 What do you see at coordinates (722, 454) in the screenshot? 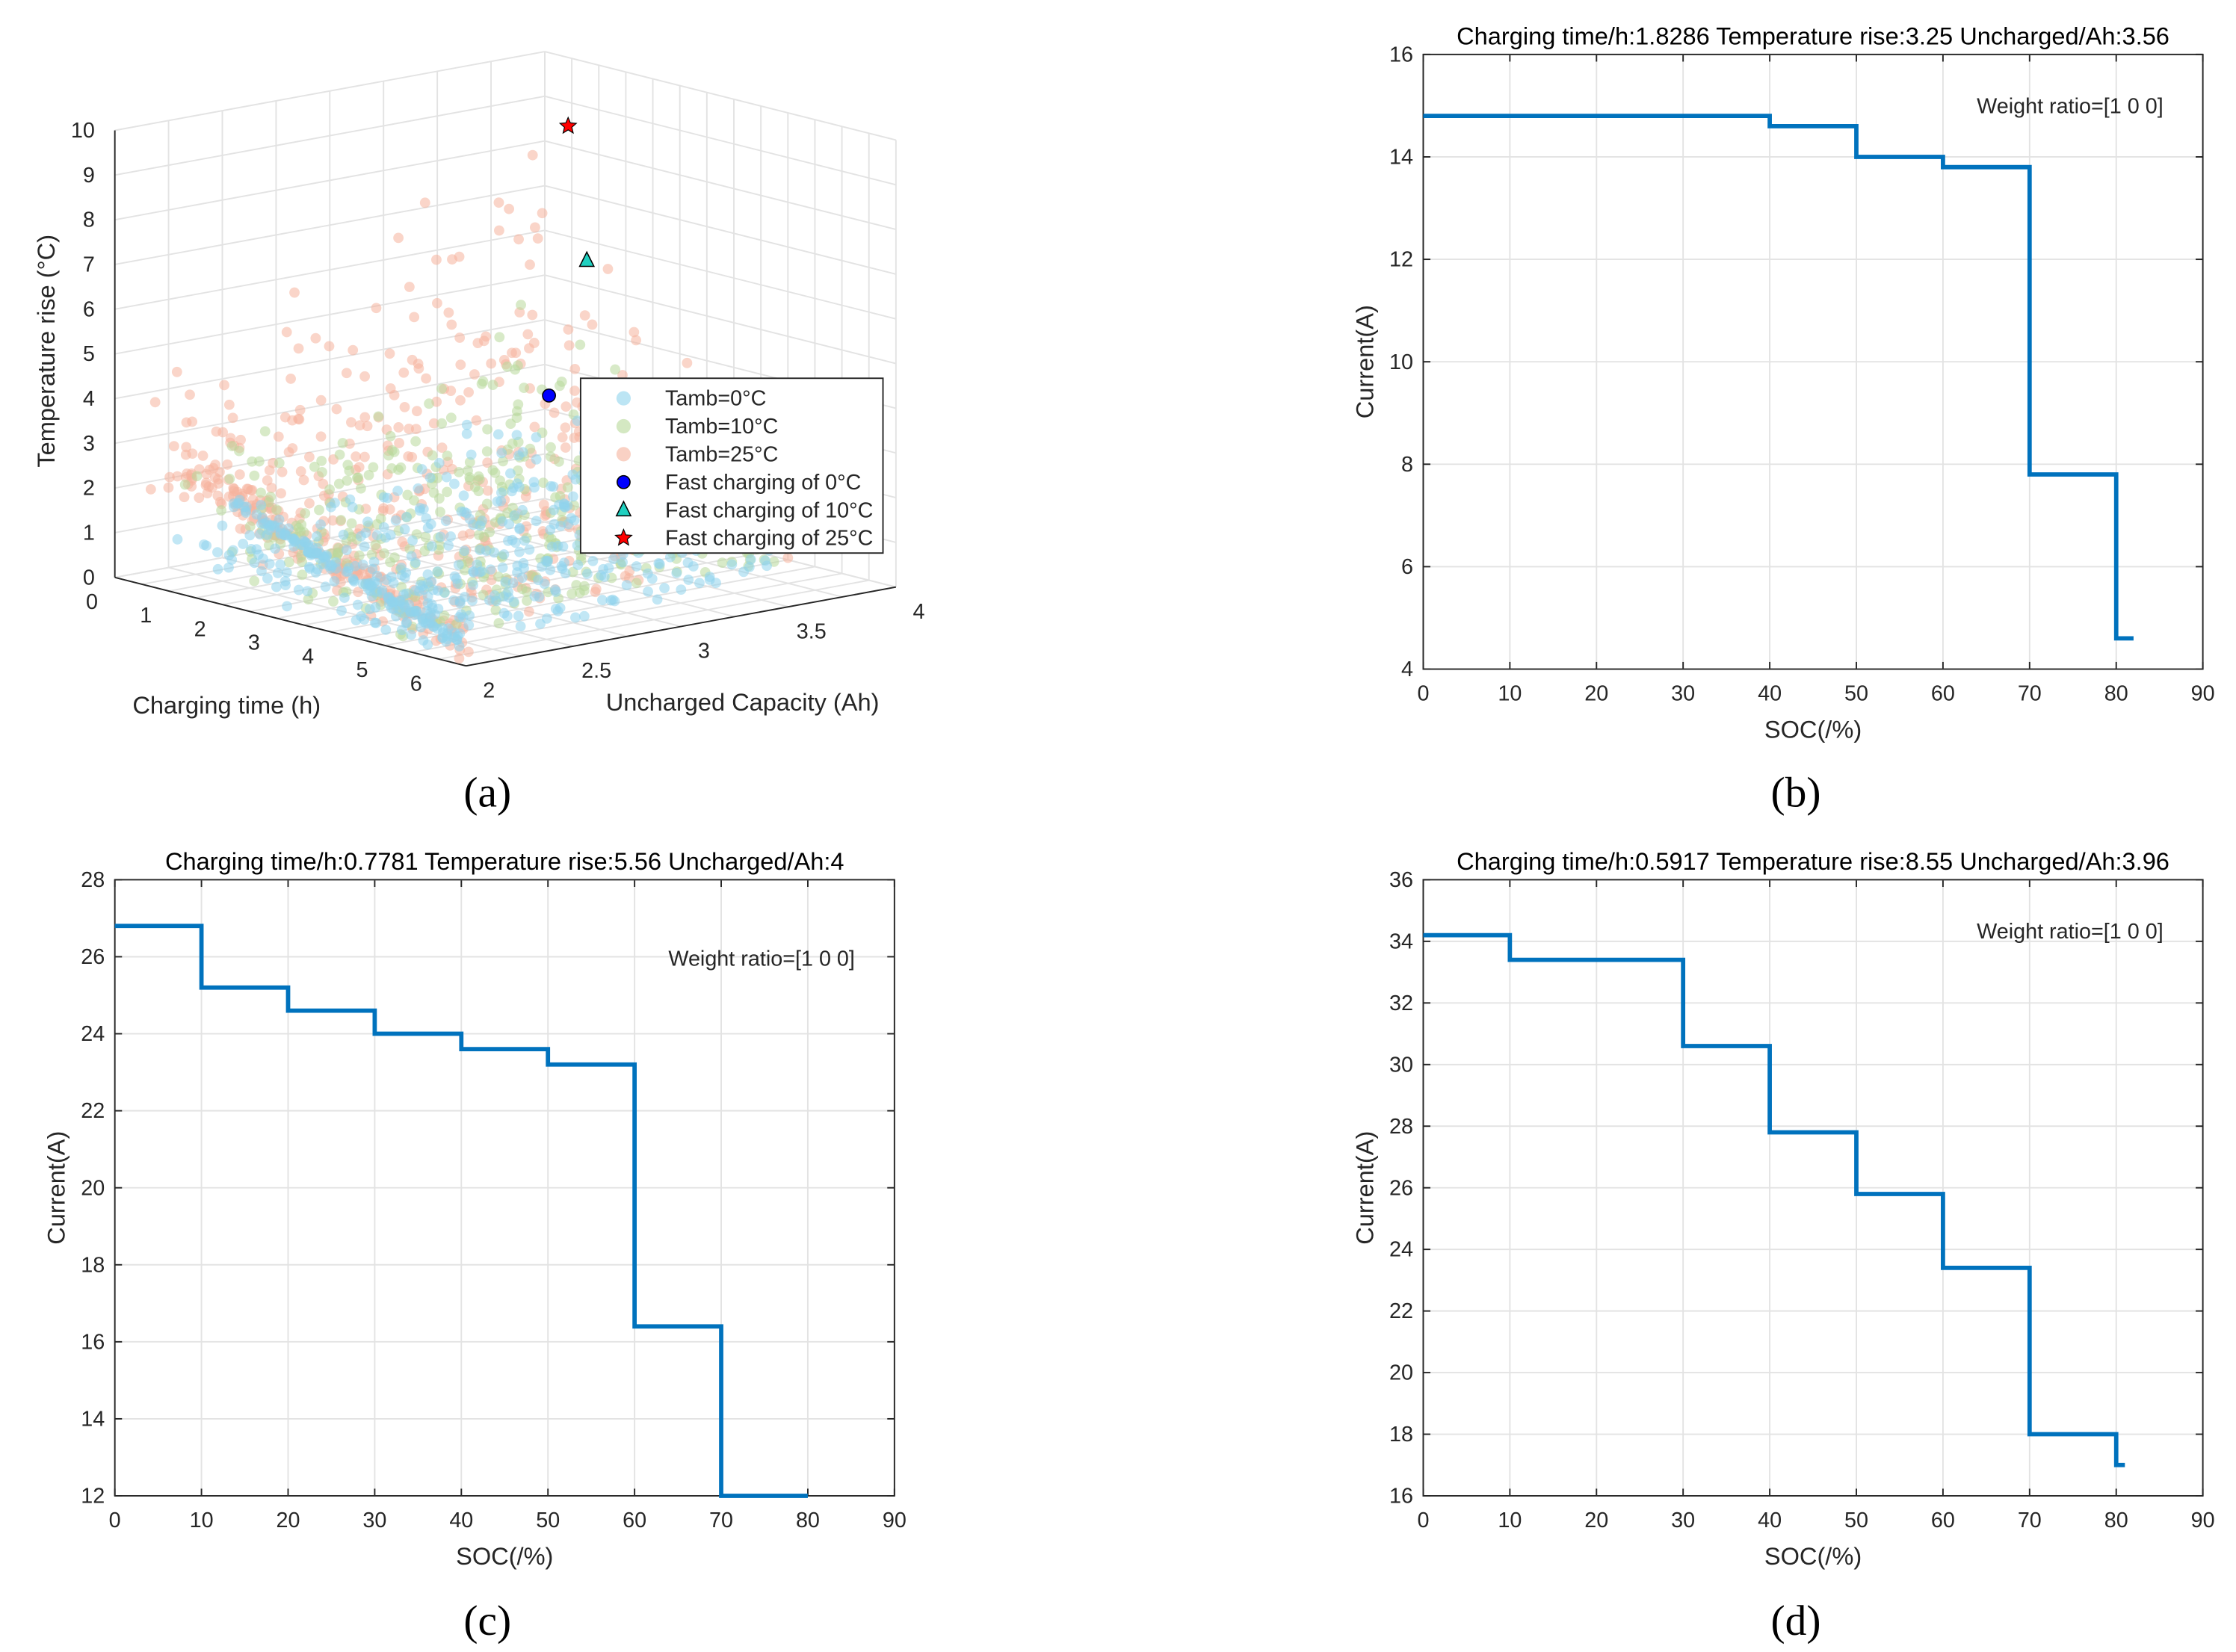
I see `legend-label: Tamb=25°C` at bounding box center [722, 454].